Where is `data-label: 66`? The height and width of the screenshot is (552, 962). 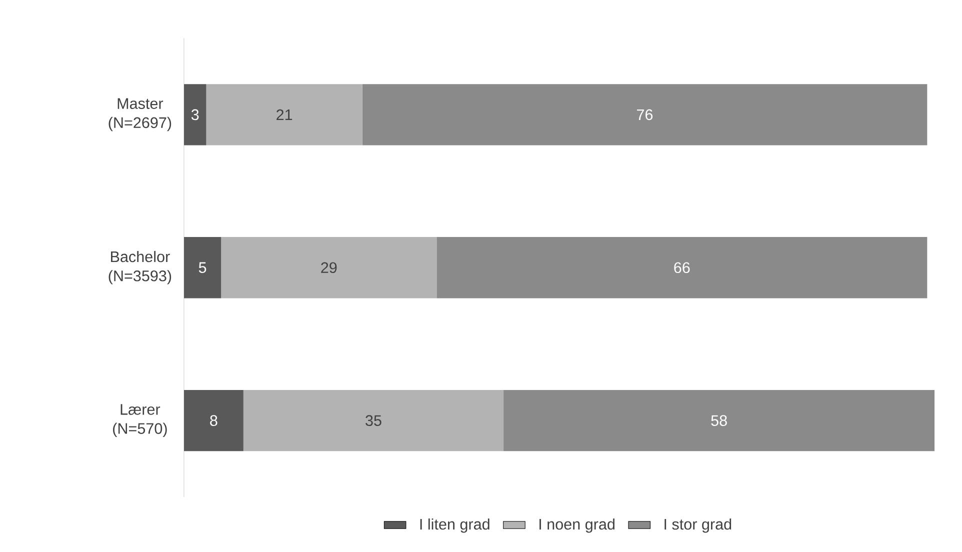 data-label: 66 is located at coordinates (682, 267).